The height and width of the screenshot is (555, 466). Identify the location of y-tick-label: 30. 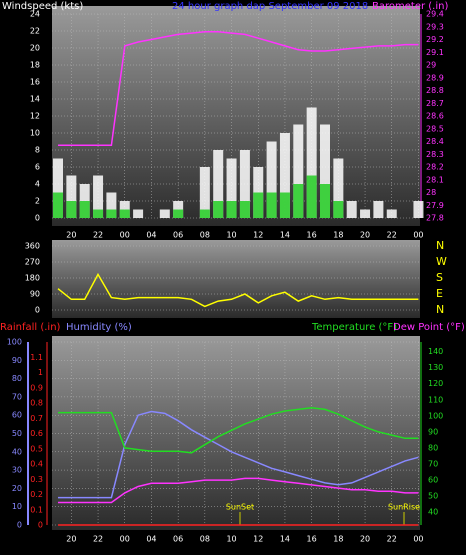
(17, 470).